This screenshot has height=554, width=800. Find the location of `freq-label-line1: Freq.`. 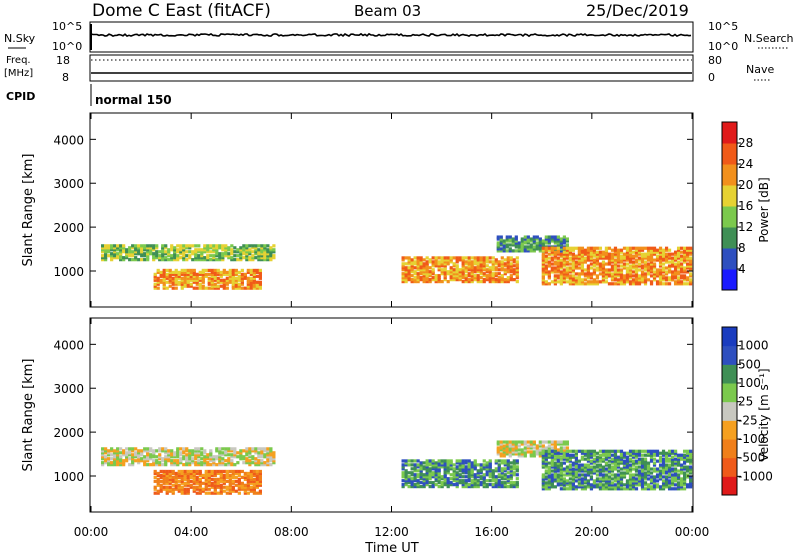

freq-label-line1: Freq. is located at coordinates (18, 60).